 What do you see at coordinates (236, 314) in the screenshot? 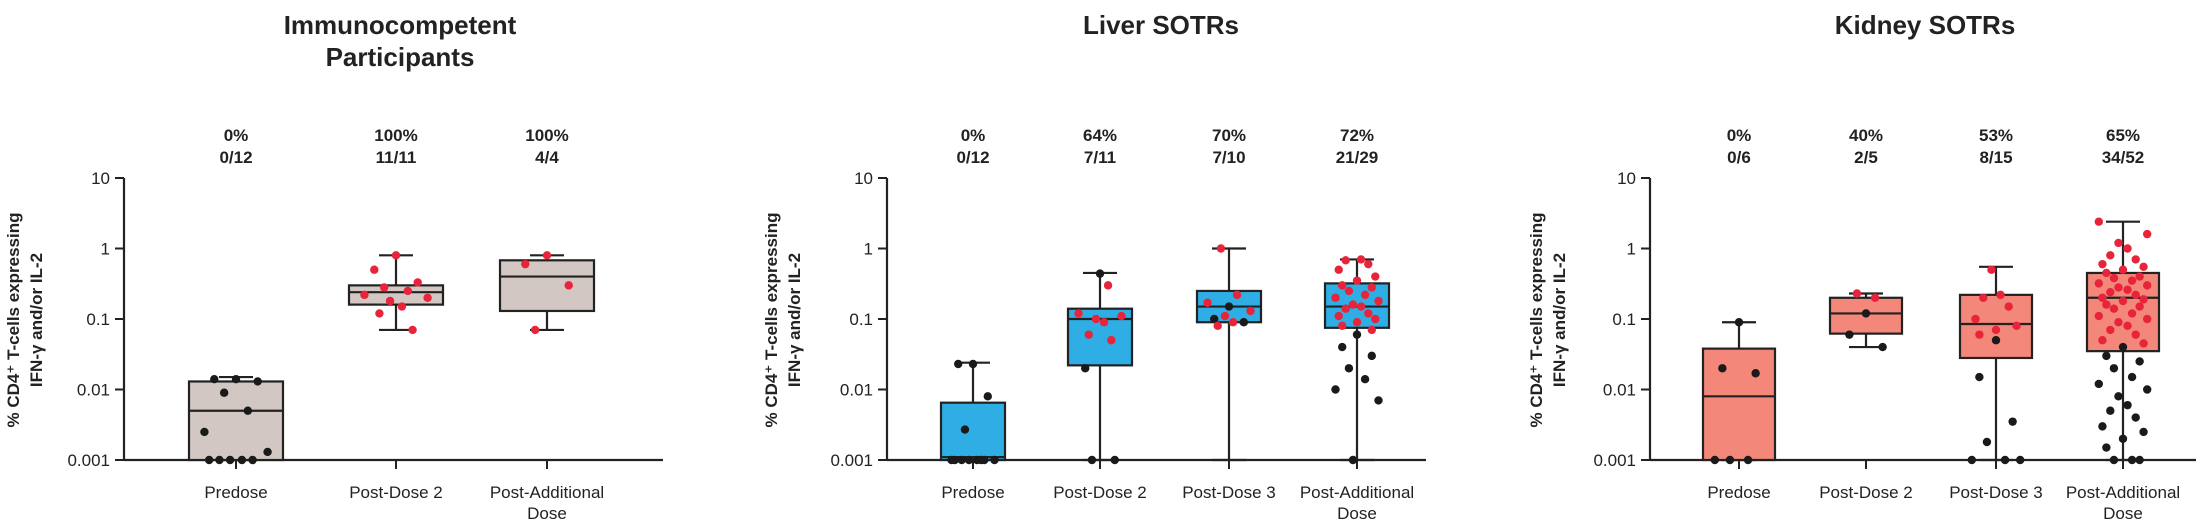
I see `category-group: 0% 0/12 Predose` at bounding box center [236, 314].